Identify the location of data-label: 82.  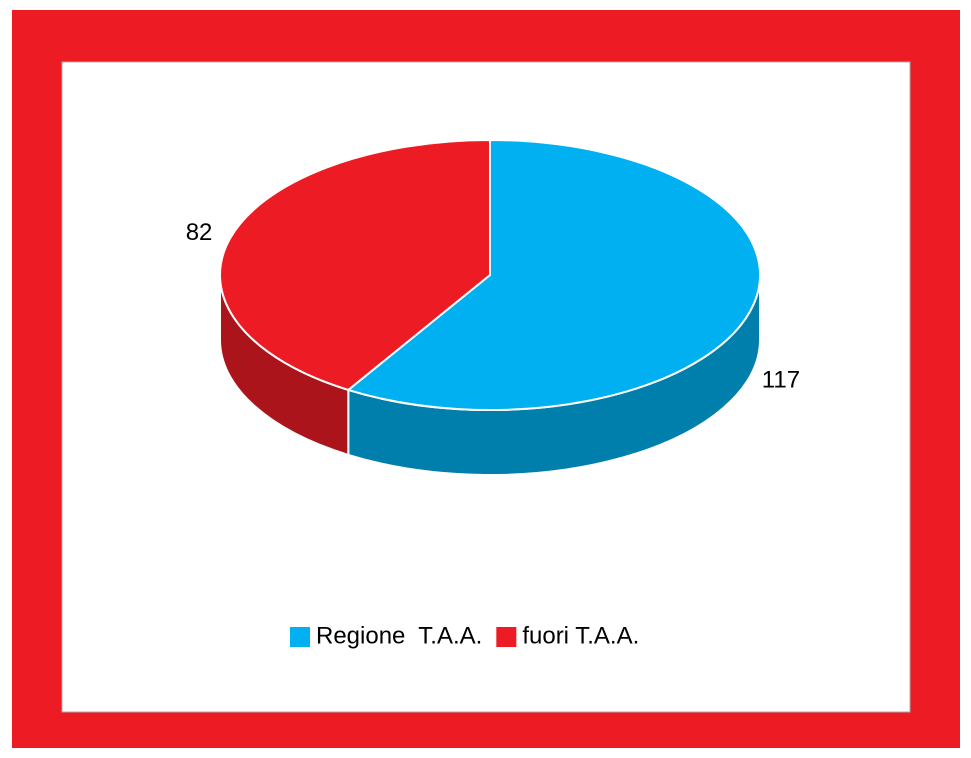
(199, 232).